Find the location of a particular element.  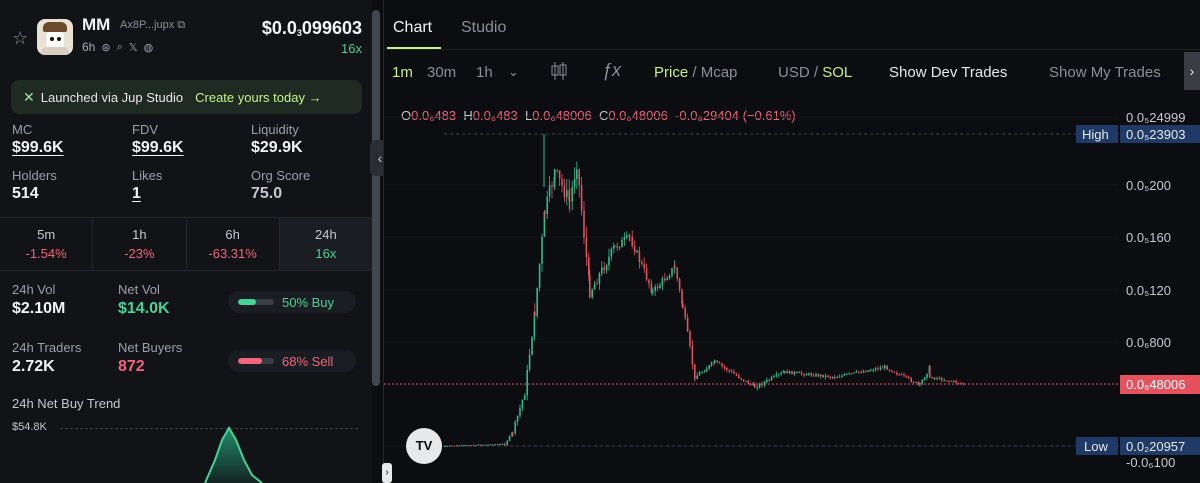

sell-ratio-bar: 68% Sell is located at coordinates (292, 361).